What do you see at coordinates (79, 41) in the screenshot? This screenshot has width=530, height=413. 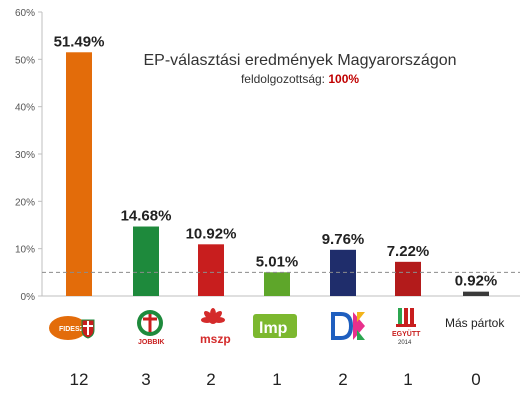 I see `bar-value-label: 51.49%` at bounding box center [79, 41].